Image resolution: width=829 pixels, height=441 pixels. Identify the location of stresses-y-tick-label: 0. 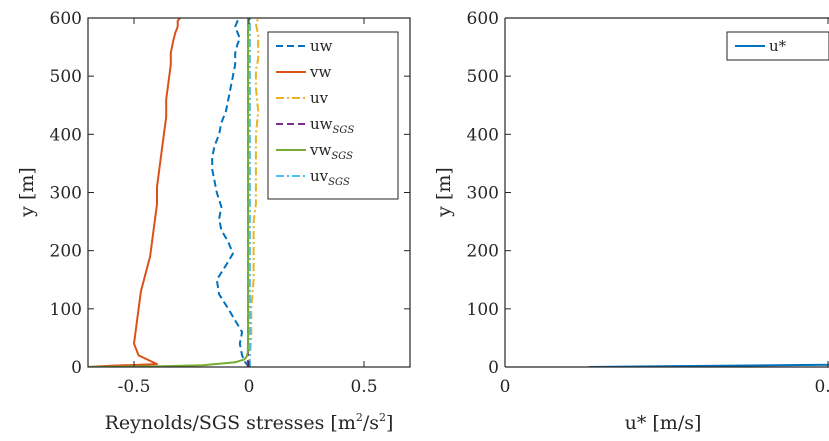
(76, 368).